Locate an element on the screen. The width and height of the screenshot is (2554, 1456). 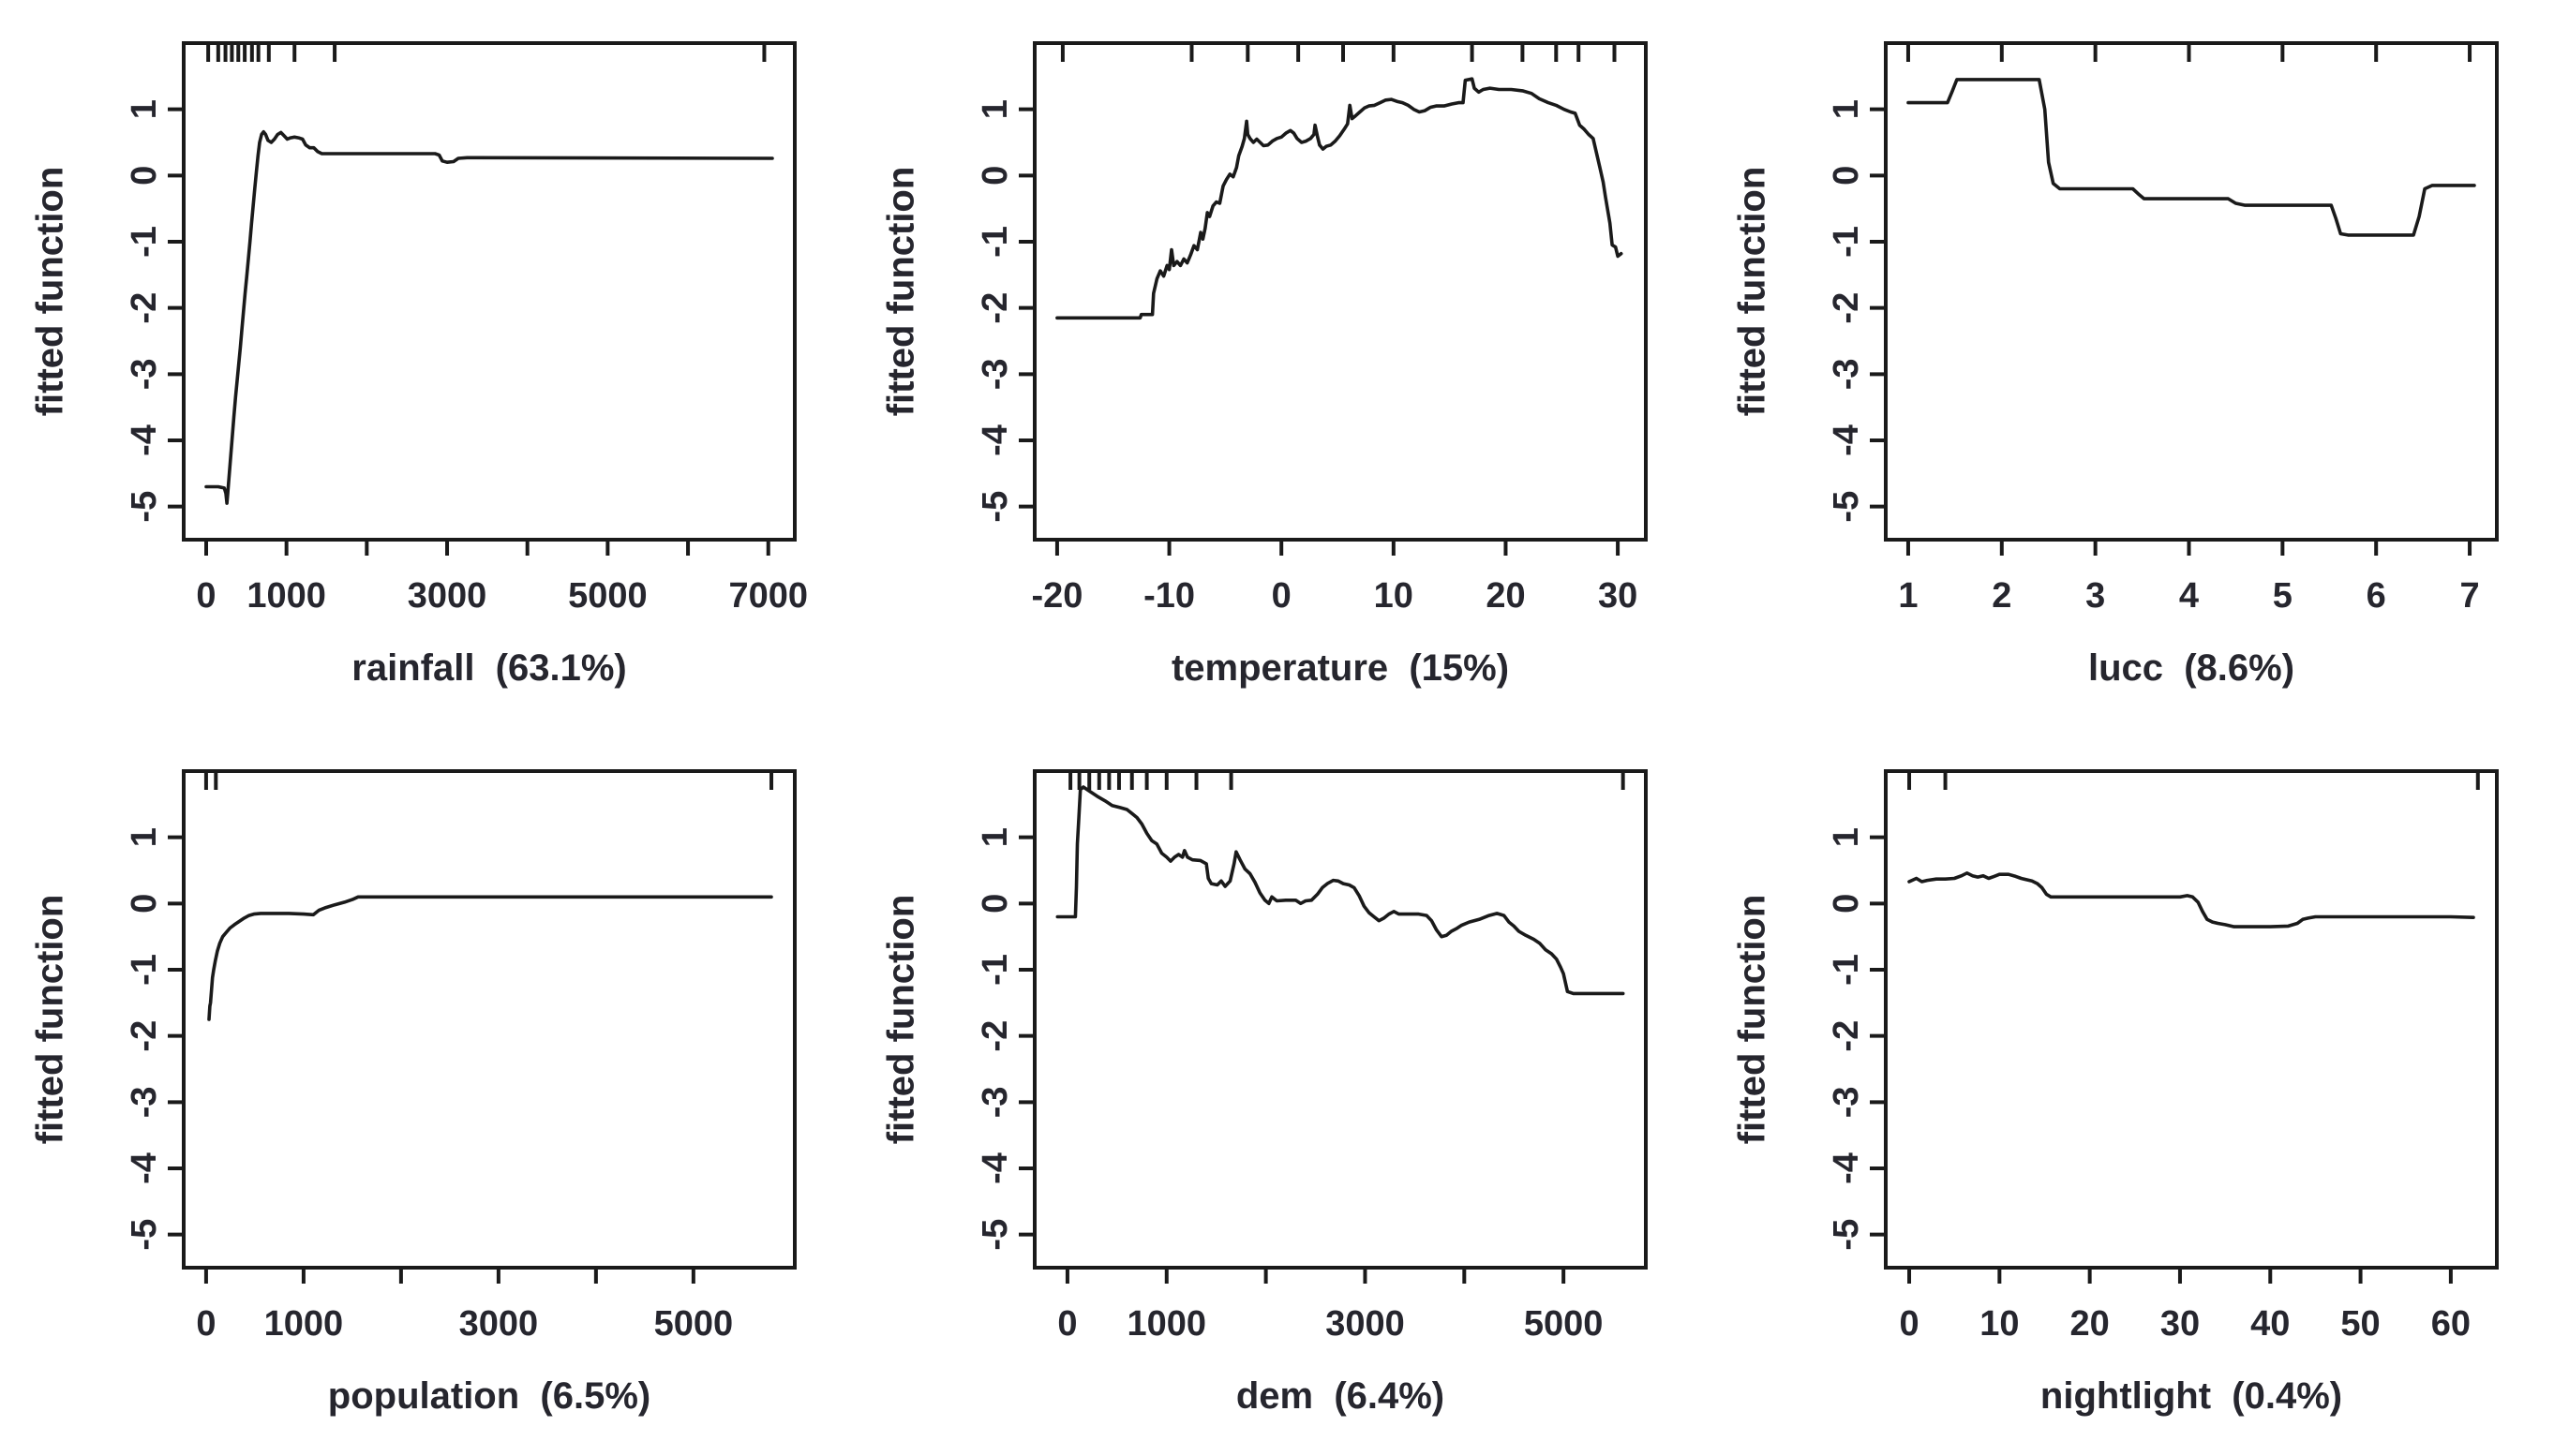
x-tick-label: 5 is located at coordinates (2283, 596).